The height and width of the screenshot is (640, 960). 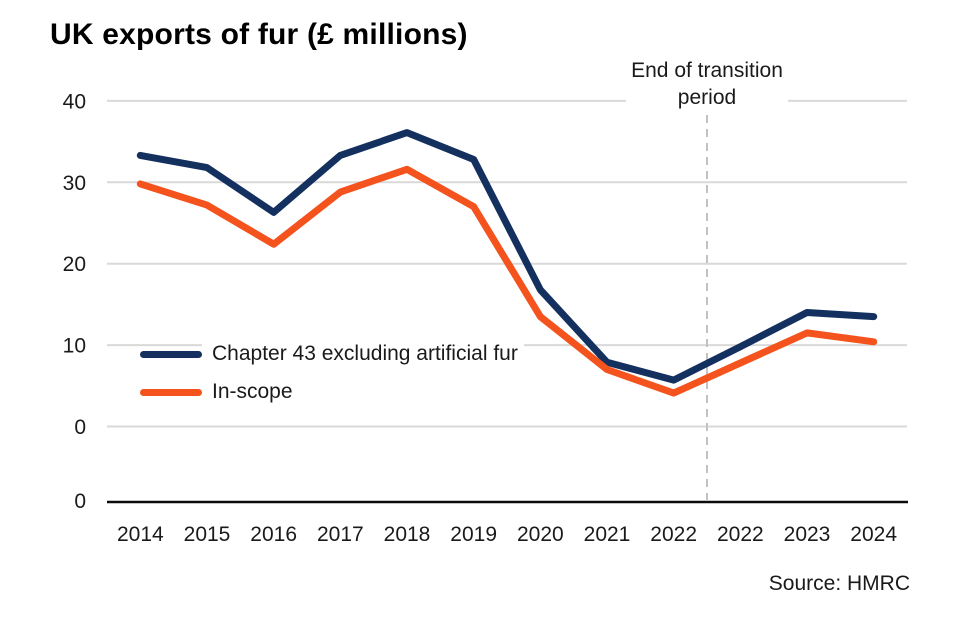 I want to click on legend-item-in-scope: In-scope, so click(x=219, y=392).